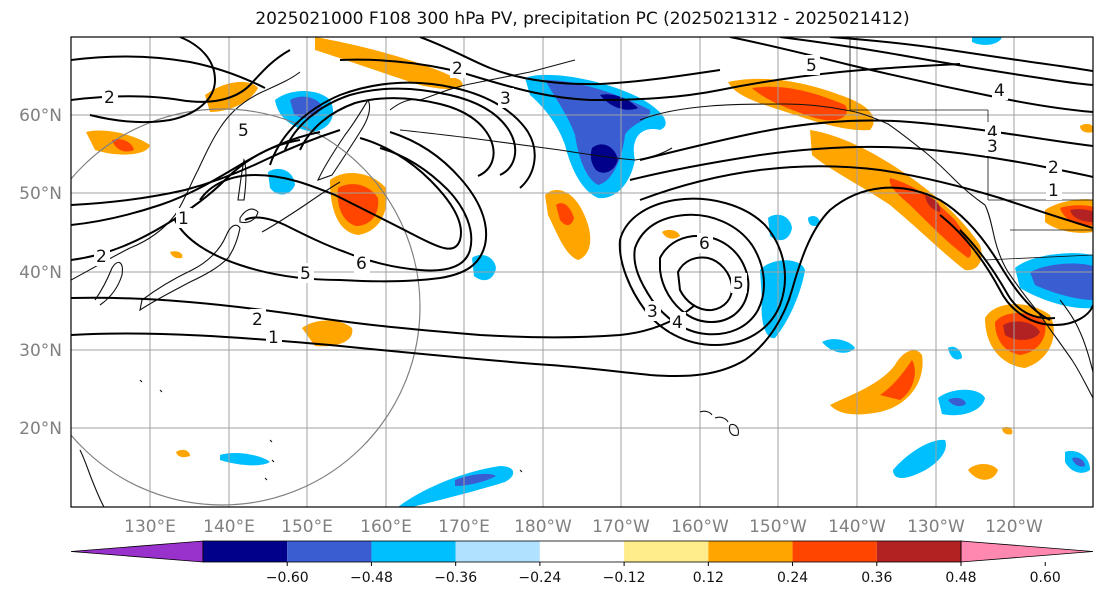 The image size is (1105, 601). I want to click on longitude-label: 170°W, so click(621, 527).